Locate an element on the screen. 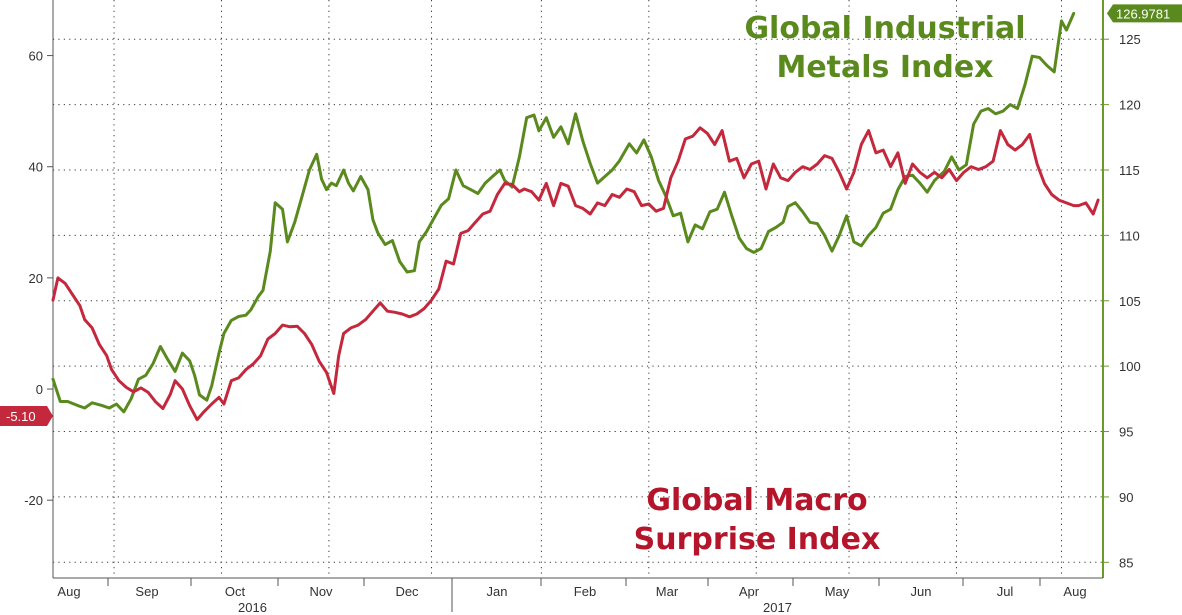 The height and width of the screenshot is (615, 1182). y-right-tick-label: 120 is located at coordinates (1130, 105).